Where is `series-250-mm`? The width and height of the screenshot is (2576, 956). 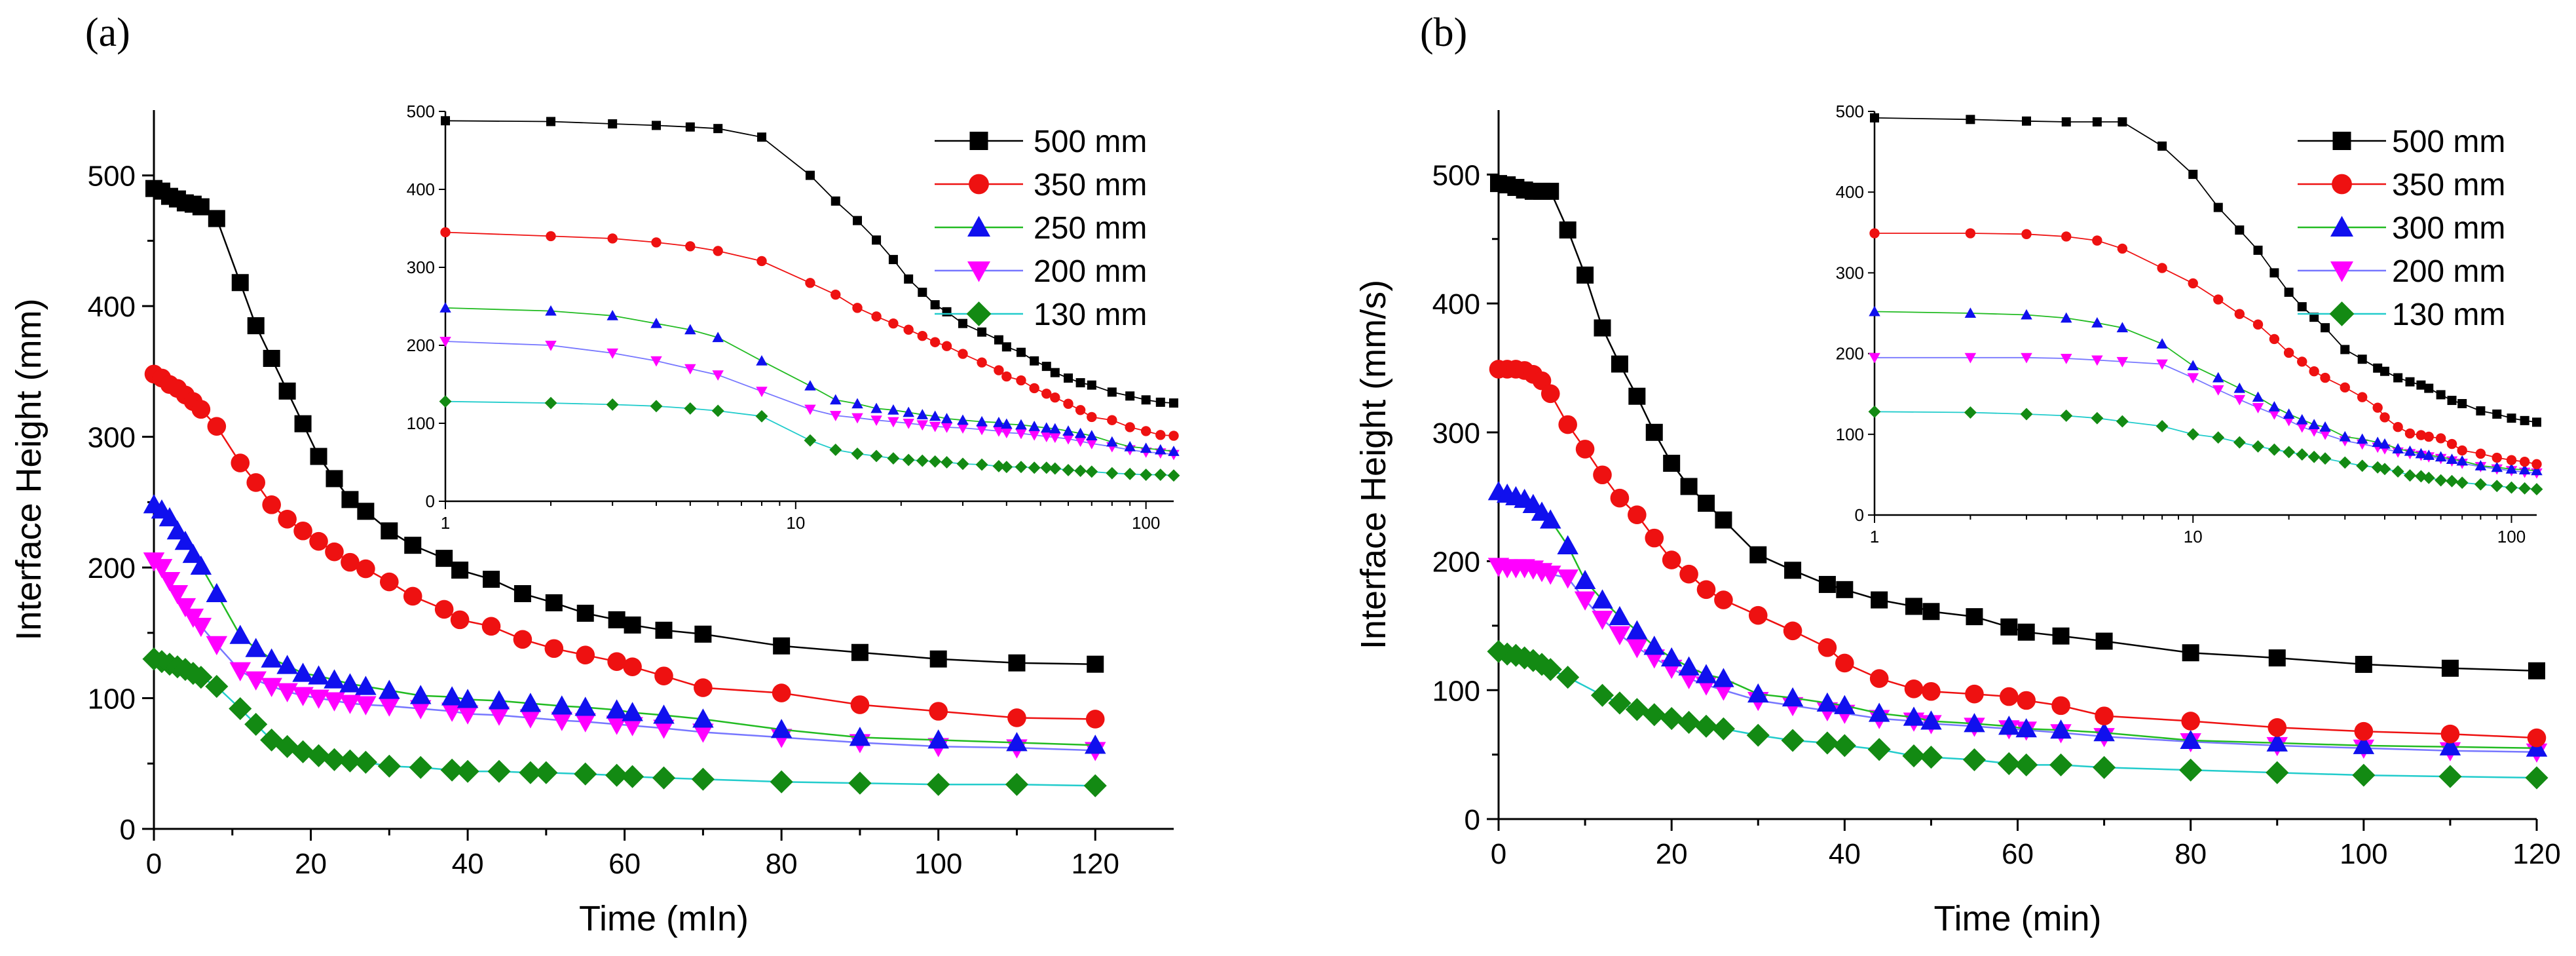
series-250-mm is located at coordinates (624, 624).